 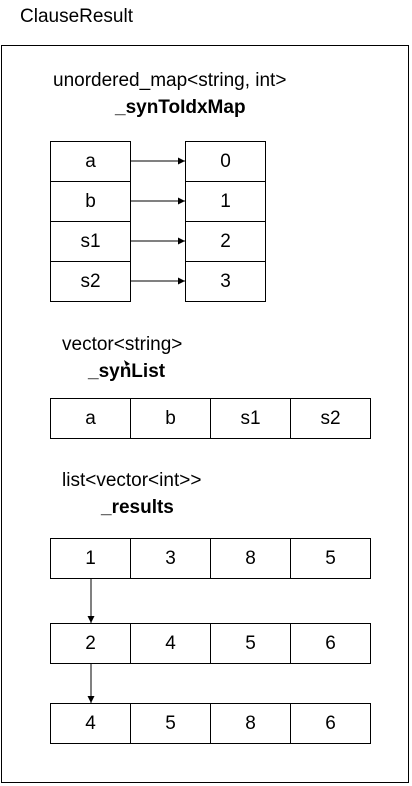 I want to click on results-type-label: list<vector<int>>, so click(x=132, y=480).